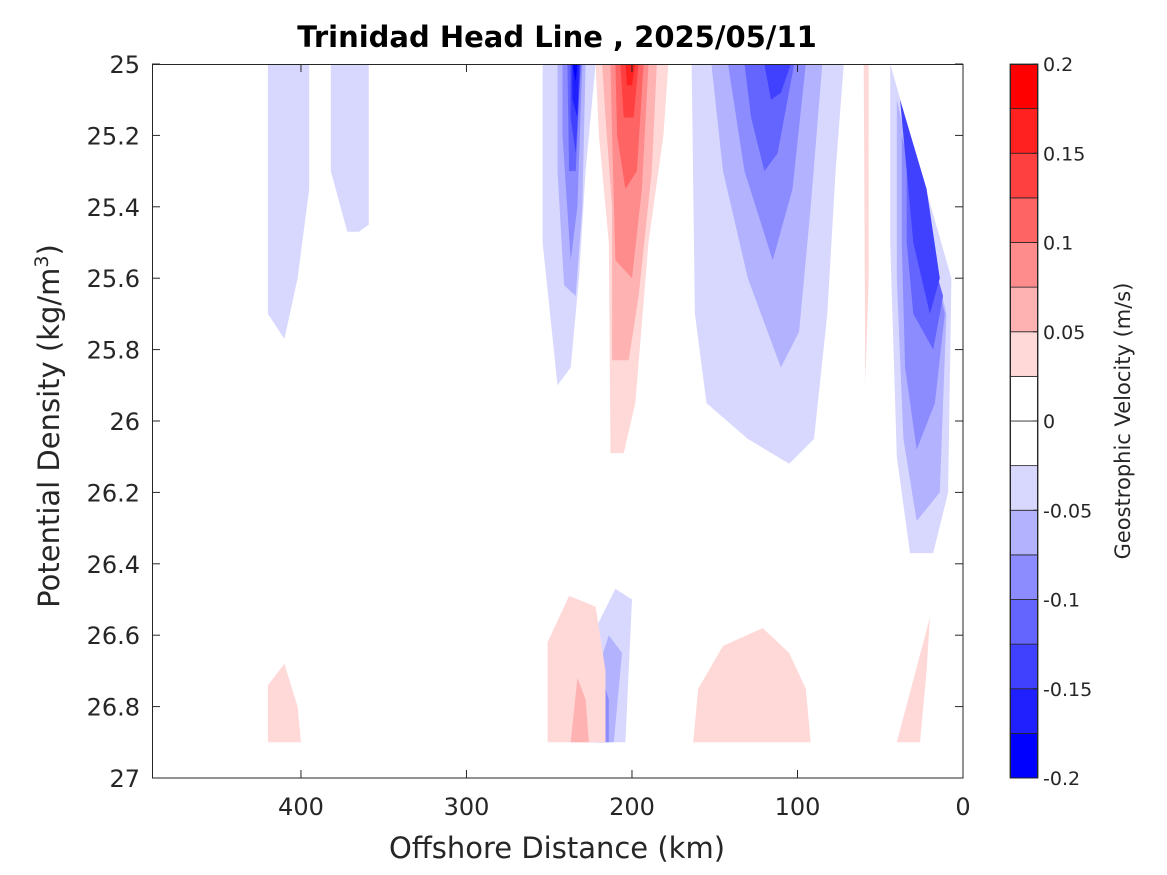 The width and height of the screenshot is (1167, 875). What do you see at coordinates (557, 37) in the screenshot?
I see `chart-title: Trinidad Head Line , 2025/05/11` at bounding box center [557, 37].